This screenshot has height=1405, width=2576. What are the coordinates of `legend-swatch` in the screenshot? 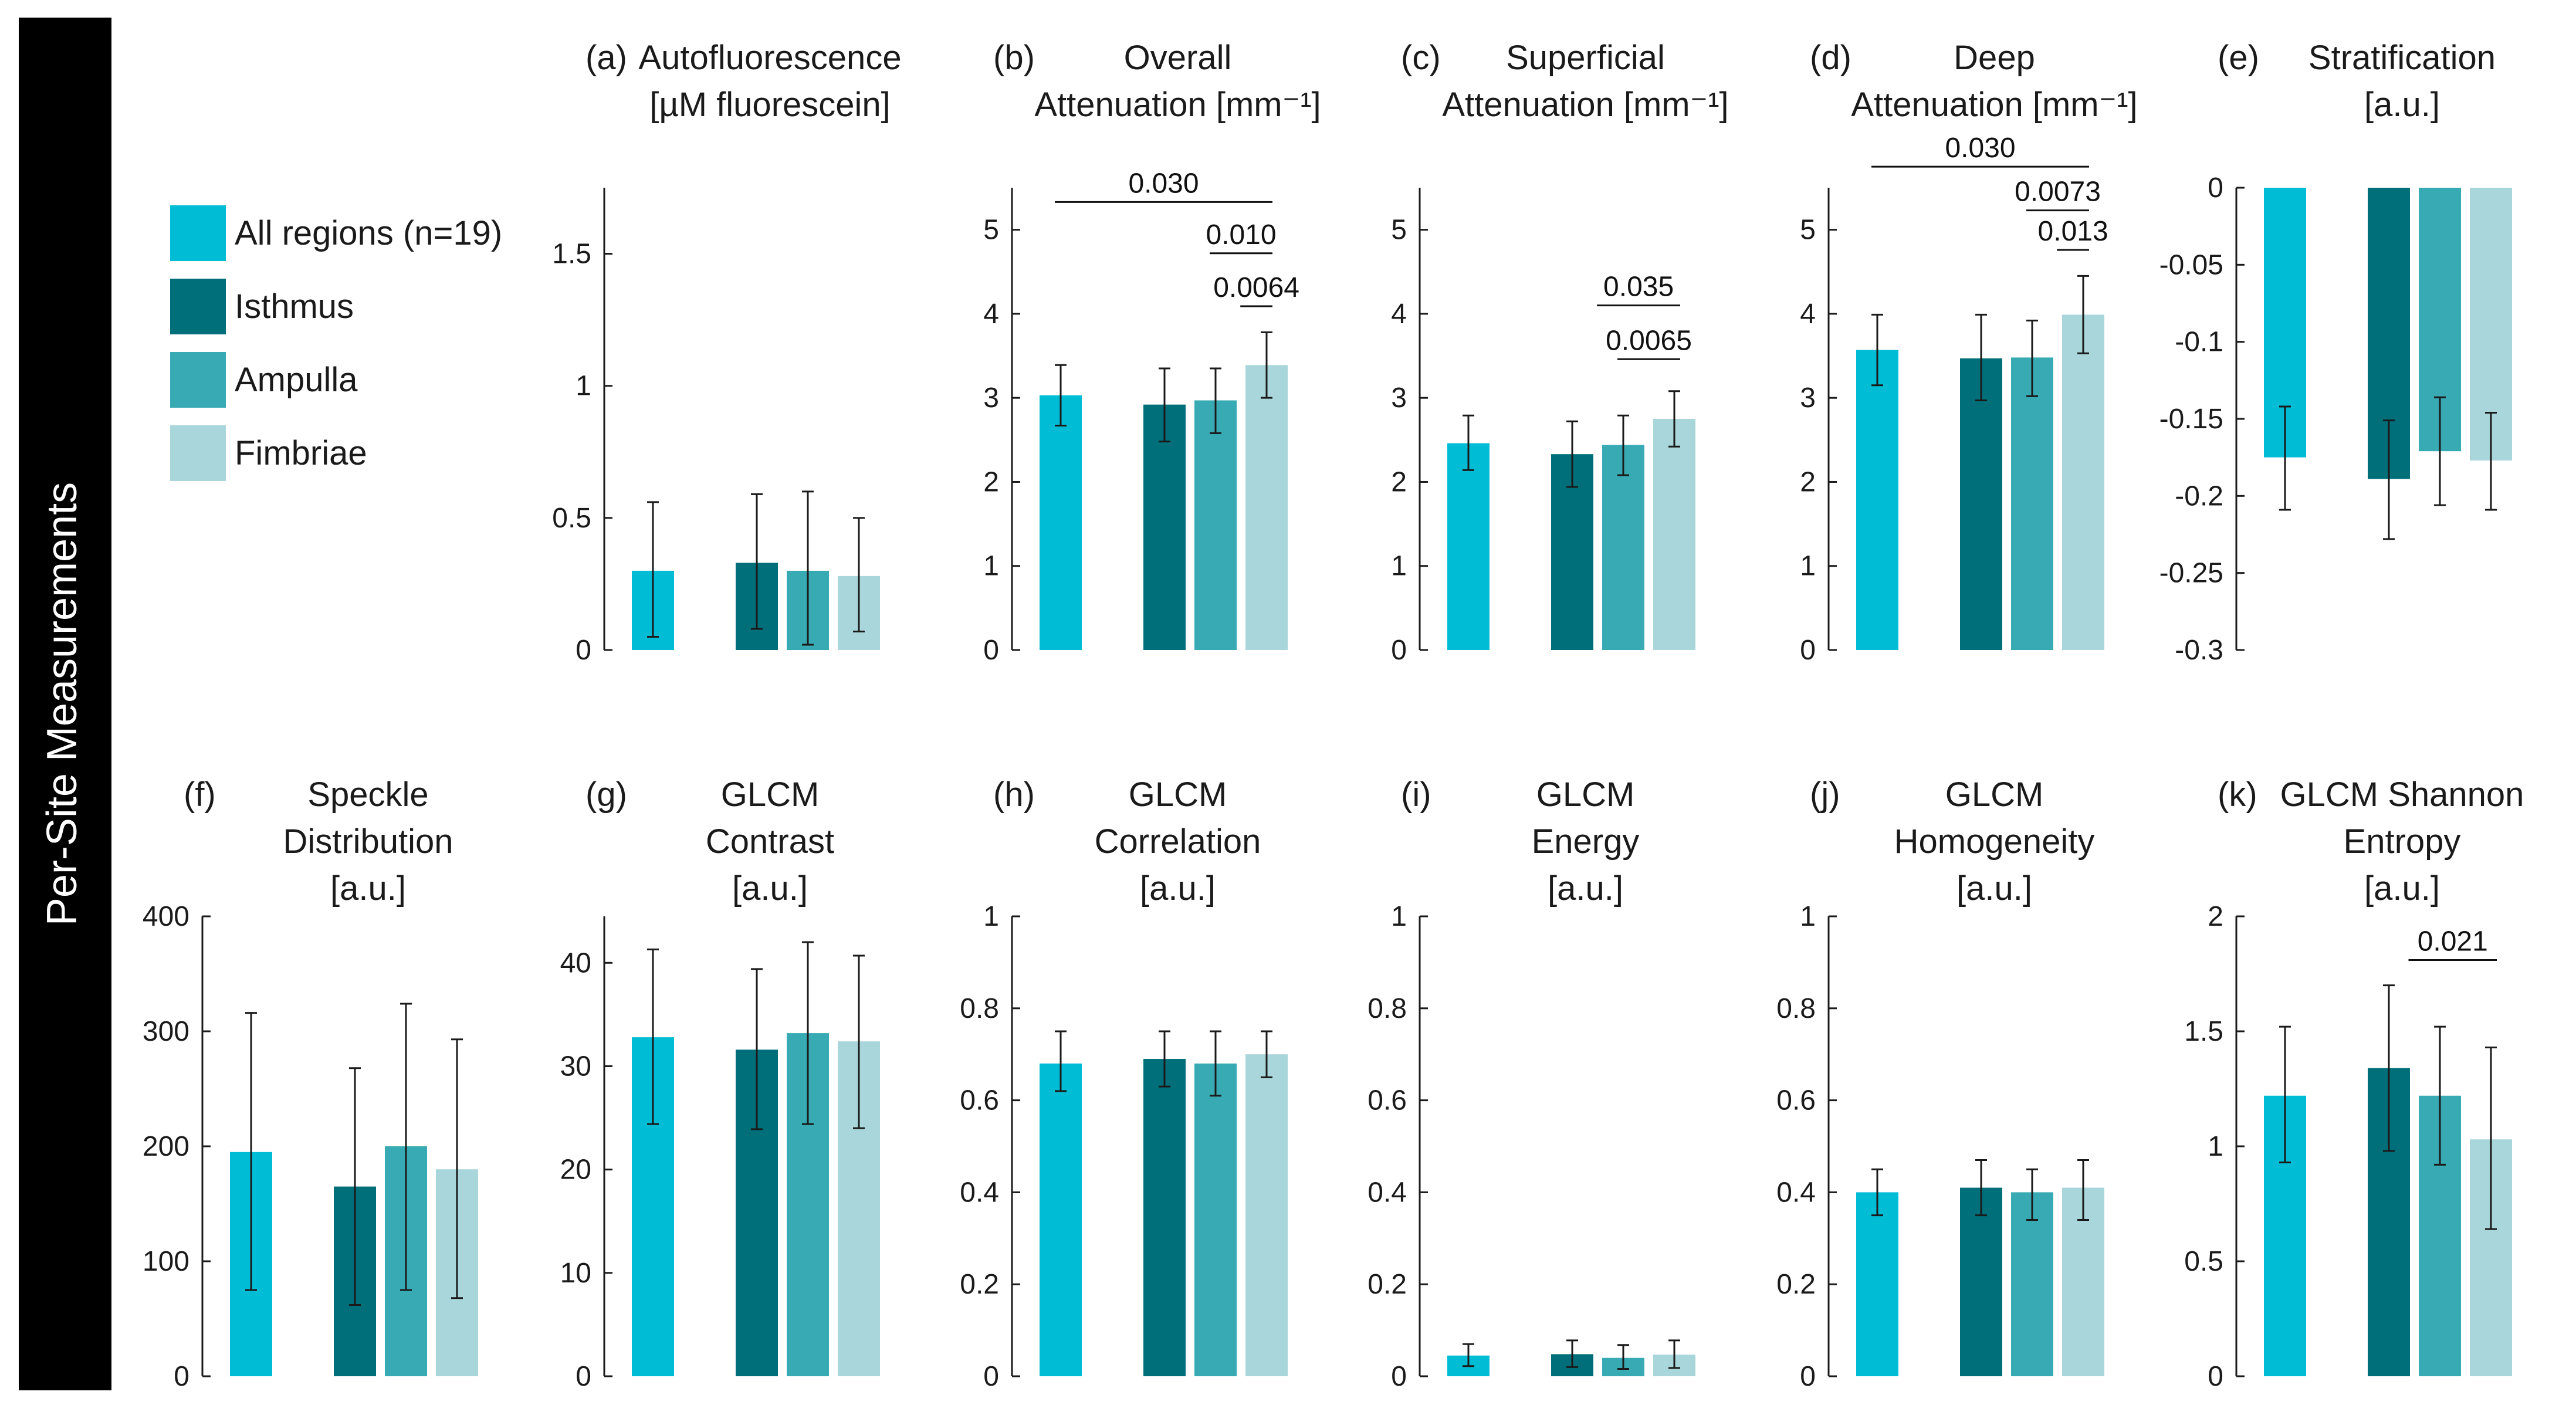 It's located at (198, 380).